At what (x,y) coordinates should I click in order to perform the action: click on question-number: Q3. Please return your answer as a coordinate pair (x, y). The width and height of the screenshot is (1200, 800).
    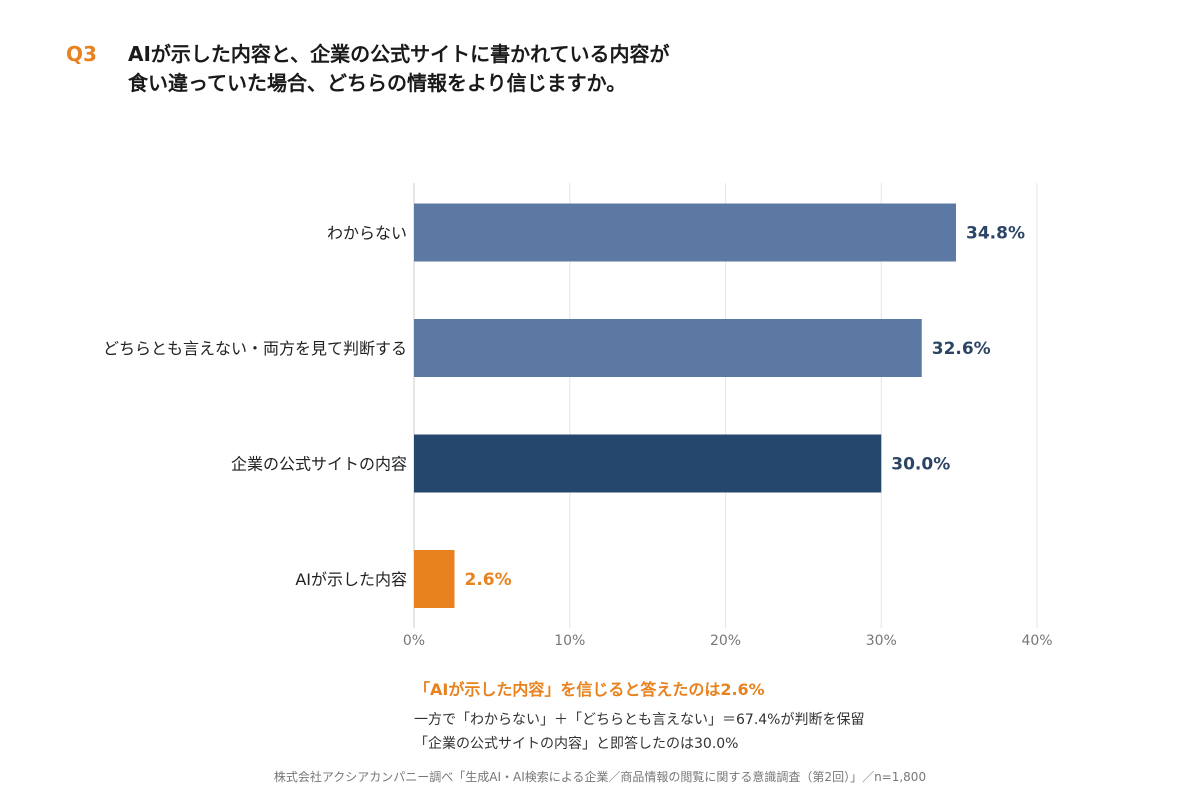
    Looking at the image, I should click on (81, 54).